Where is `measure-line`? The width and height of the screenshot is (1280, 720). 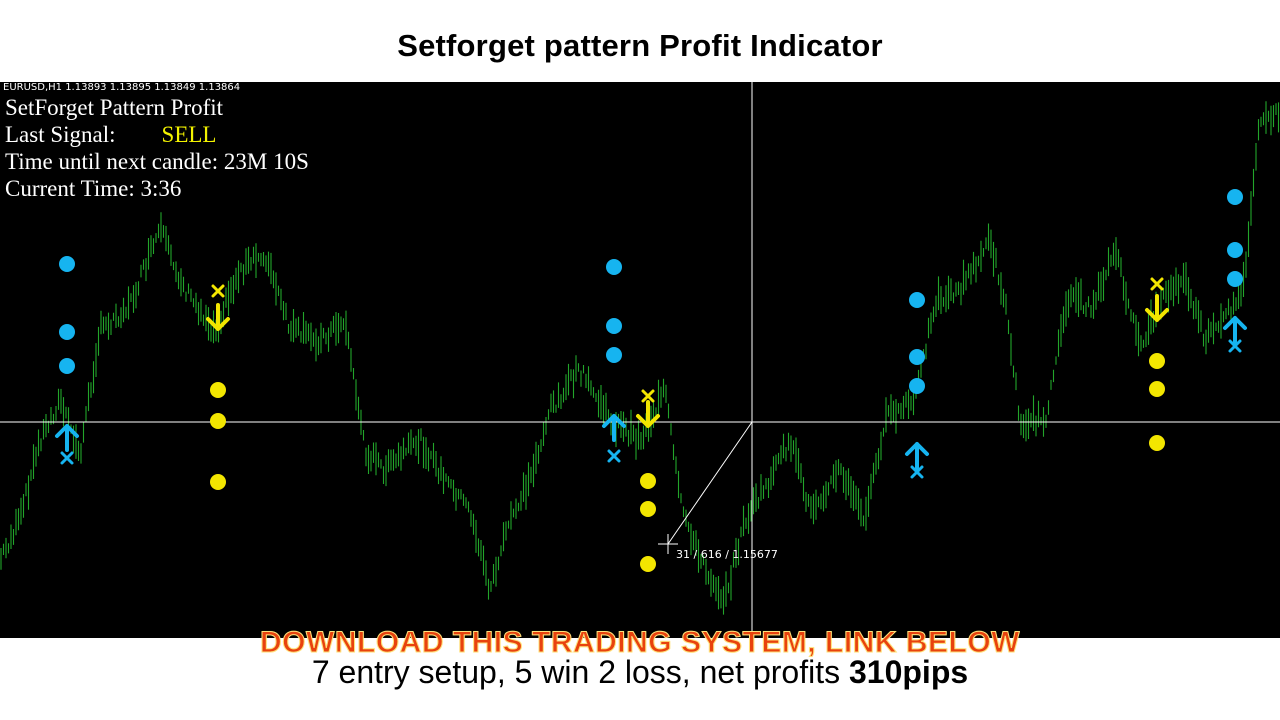 measure-line is located at coordinates (710, 483).